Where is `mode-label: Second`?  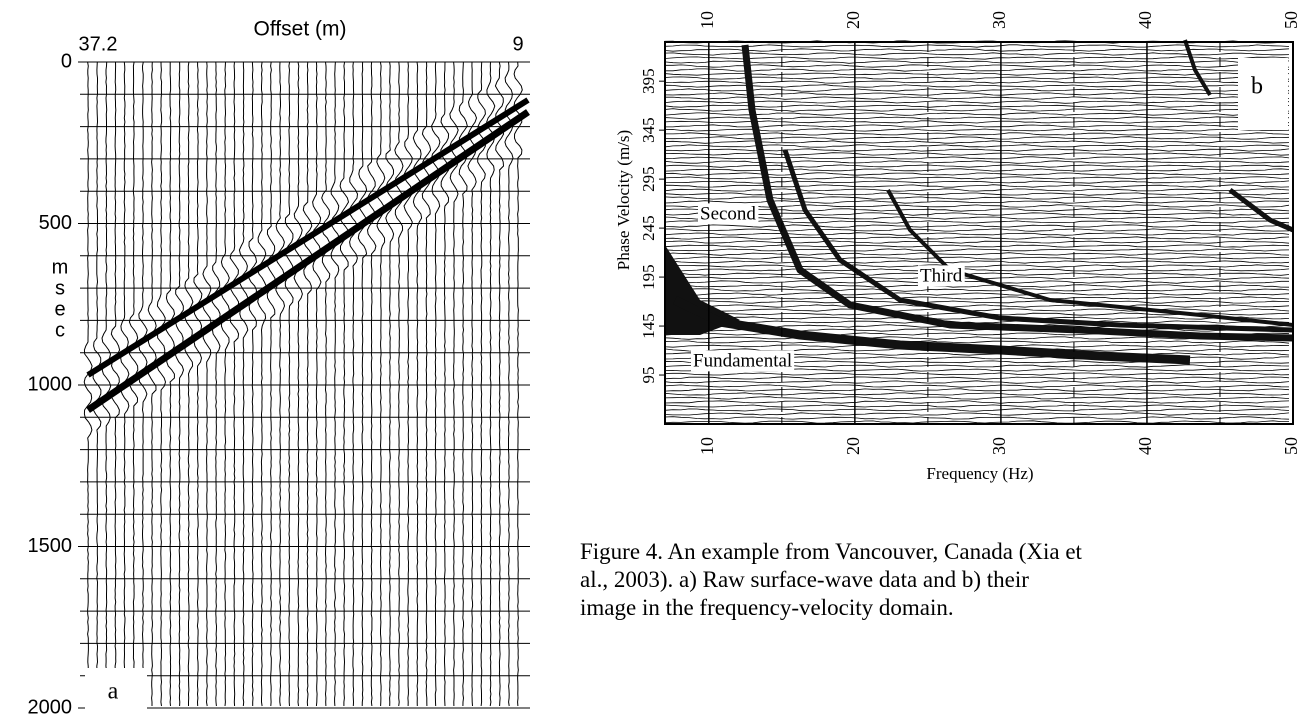 mode-label: Second is located at coordinates (728, 213).